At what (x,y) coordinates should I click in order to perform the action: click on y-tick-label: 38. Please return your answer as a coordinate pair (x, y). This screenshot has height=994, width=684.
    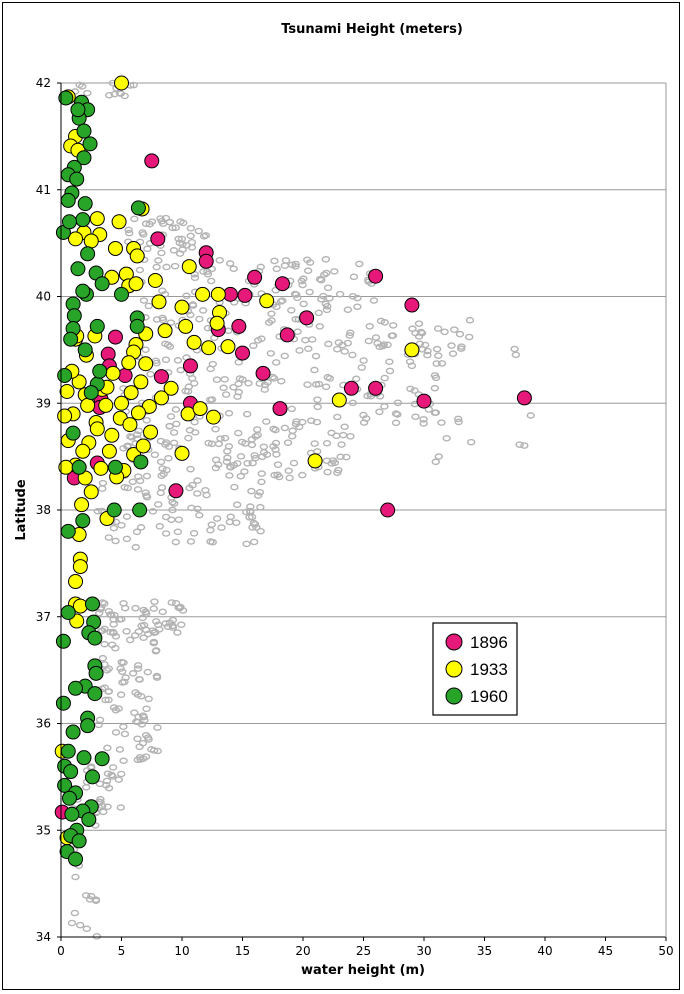
    Looking at the image, I should click on (43, 510).